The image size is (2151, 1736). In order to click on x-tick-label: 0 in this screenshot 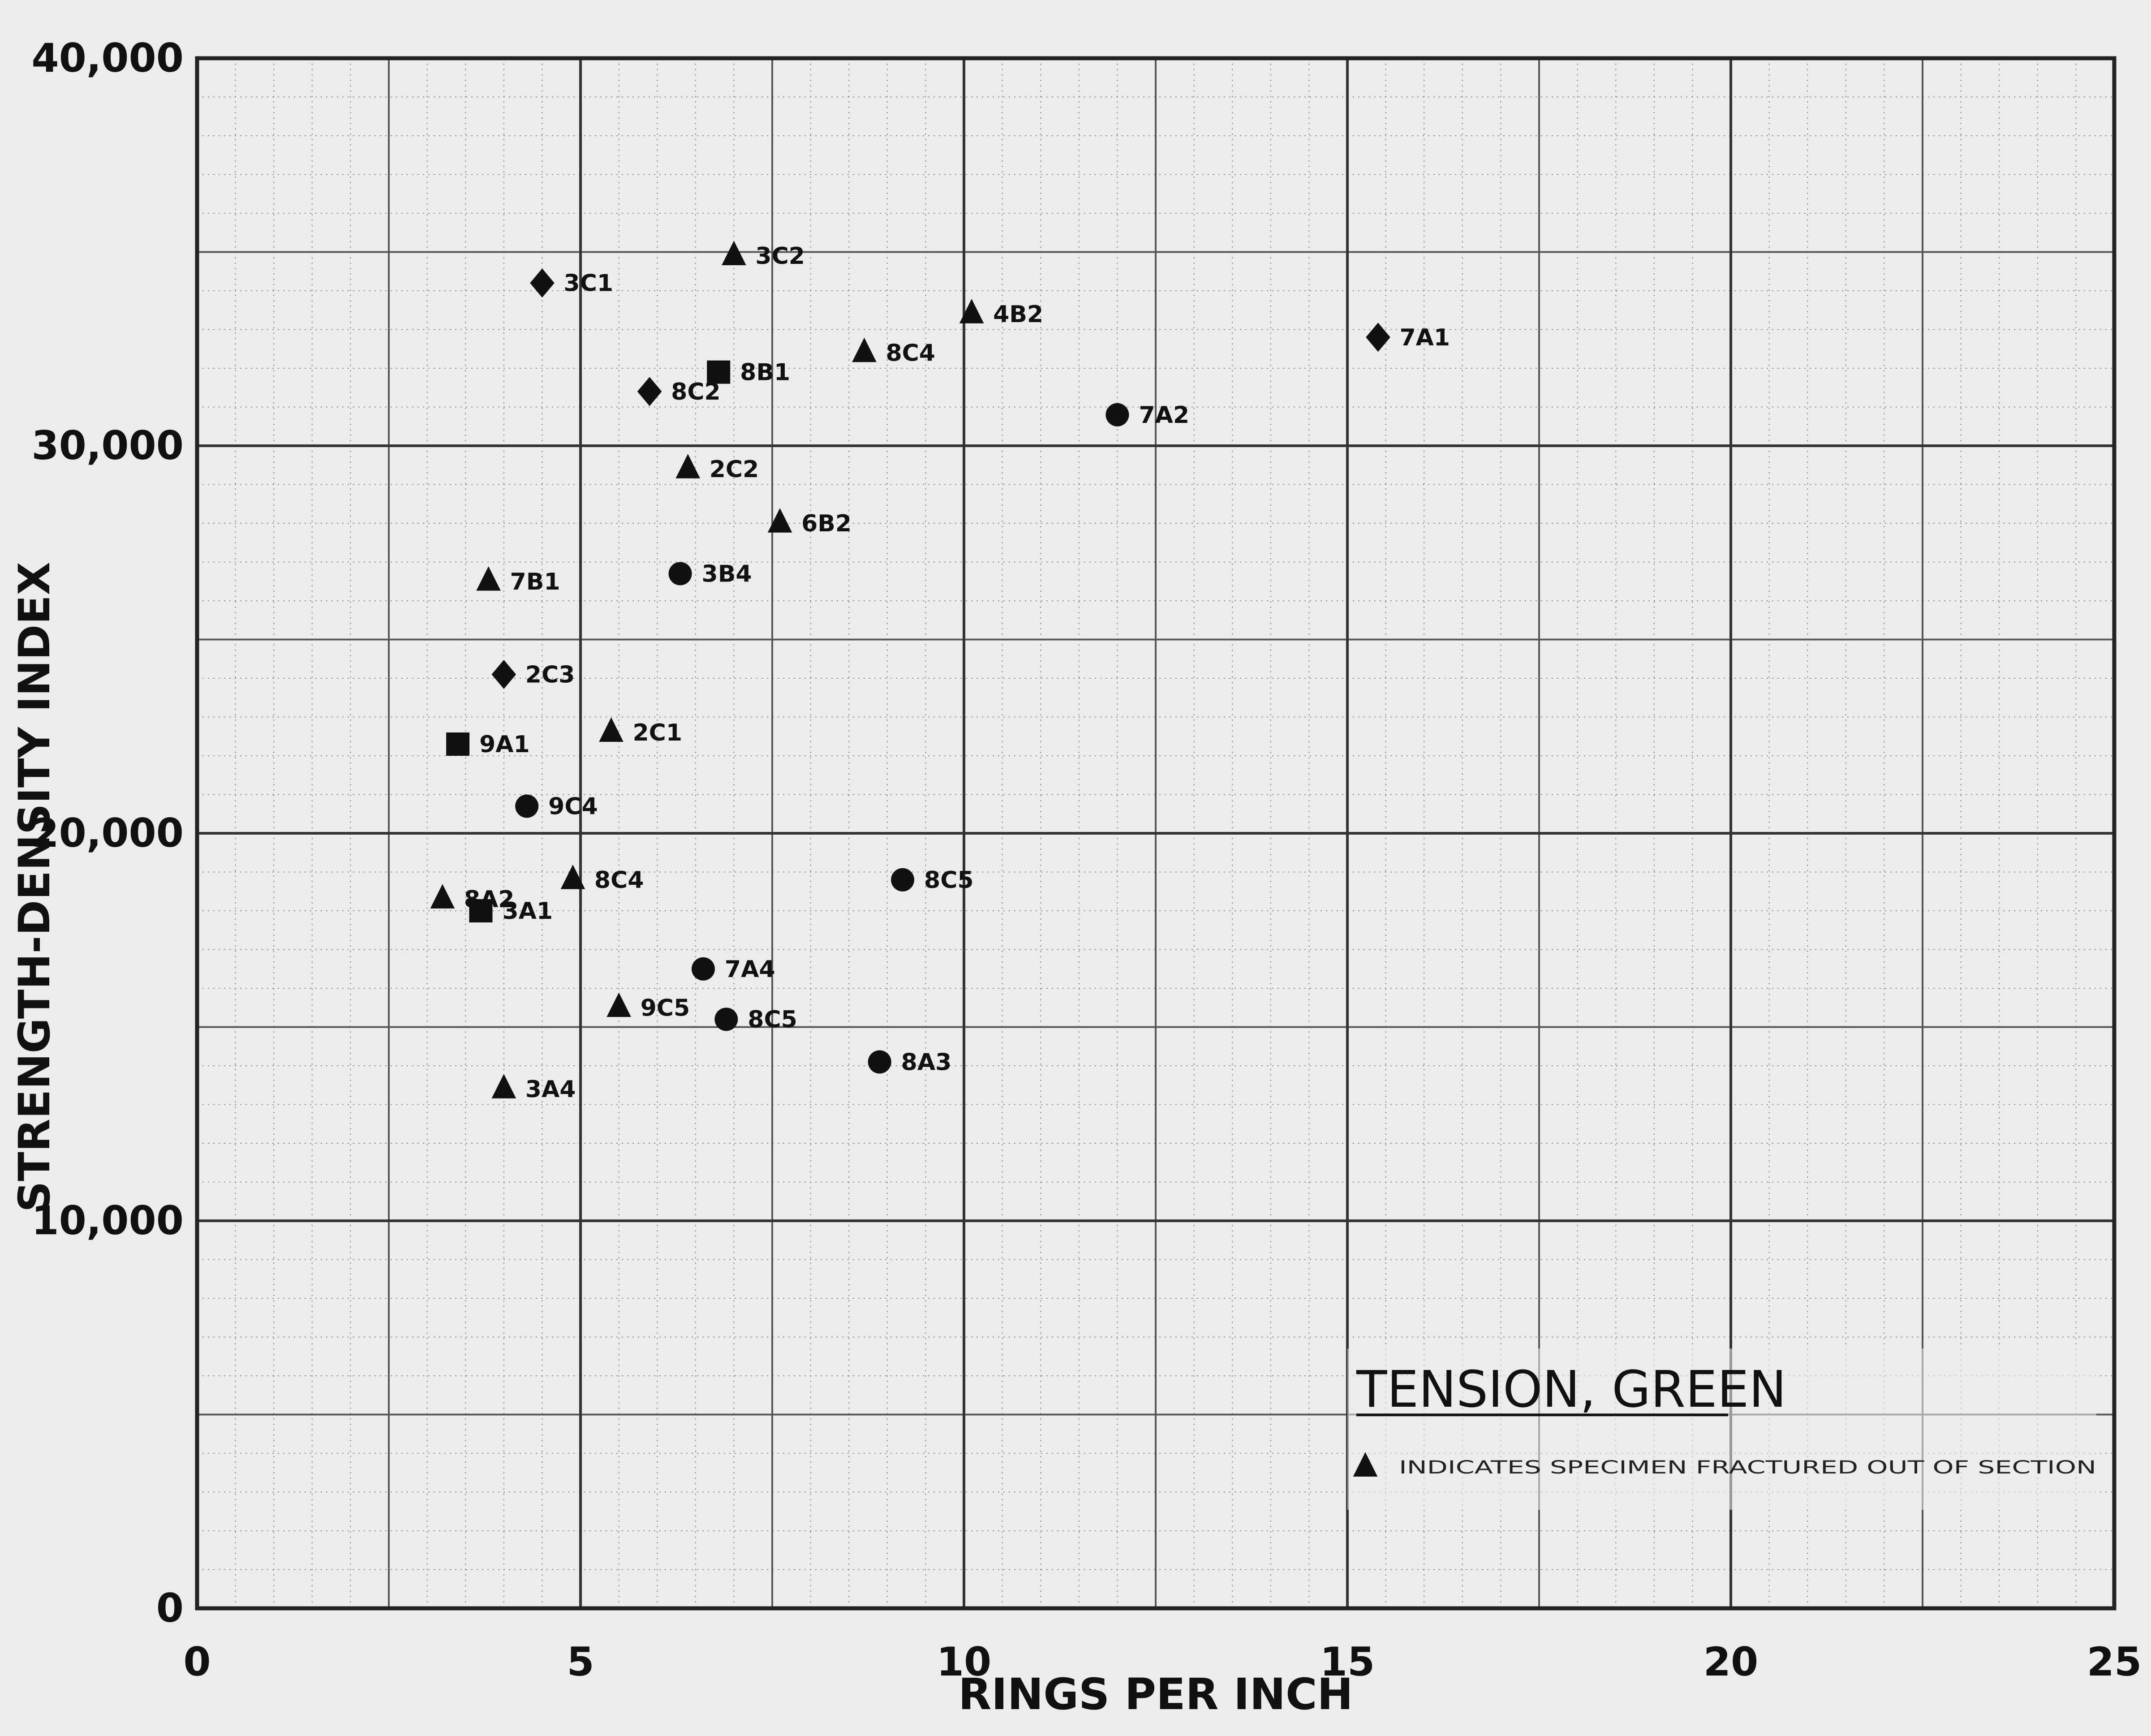, I will do `click(197, 1662)`.